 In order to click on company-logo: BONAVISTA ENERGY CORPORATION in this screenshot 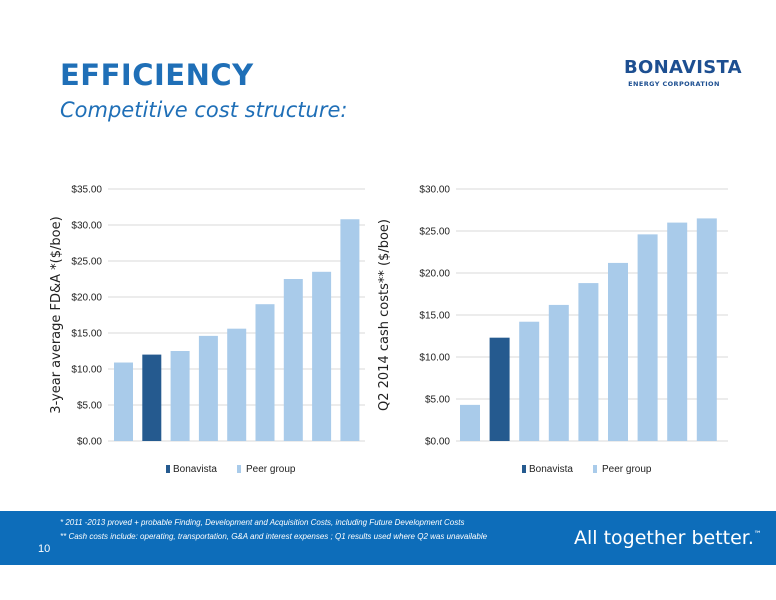, I will do `click(683, 73)`.